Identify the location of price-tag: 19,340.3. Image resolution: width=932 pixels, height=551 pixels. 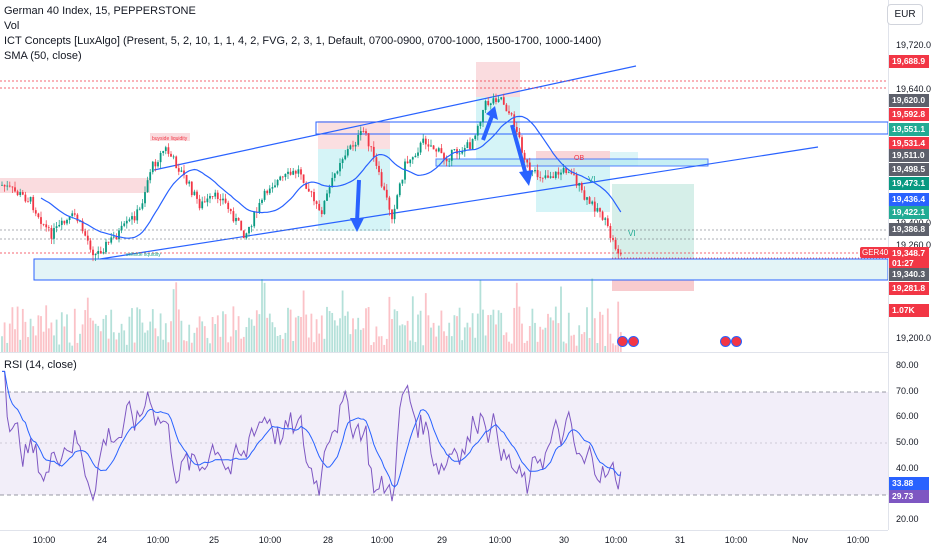
(909, 274).